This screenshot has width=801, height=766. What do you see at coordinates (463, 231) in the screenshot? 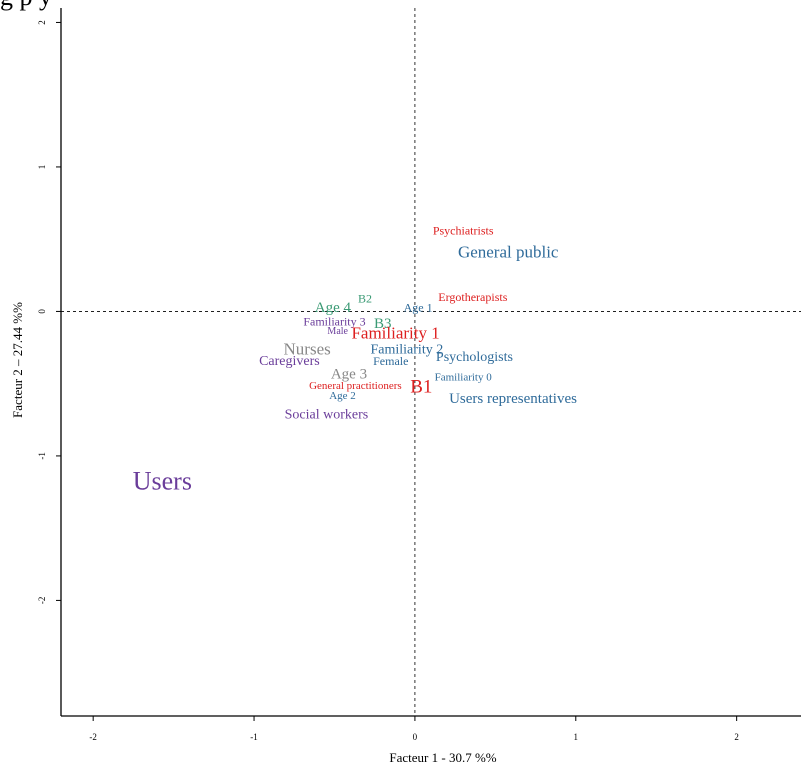
I see `point-label-psychiatrists: Psychiatrists` at bounding box center [463, 231].